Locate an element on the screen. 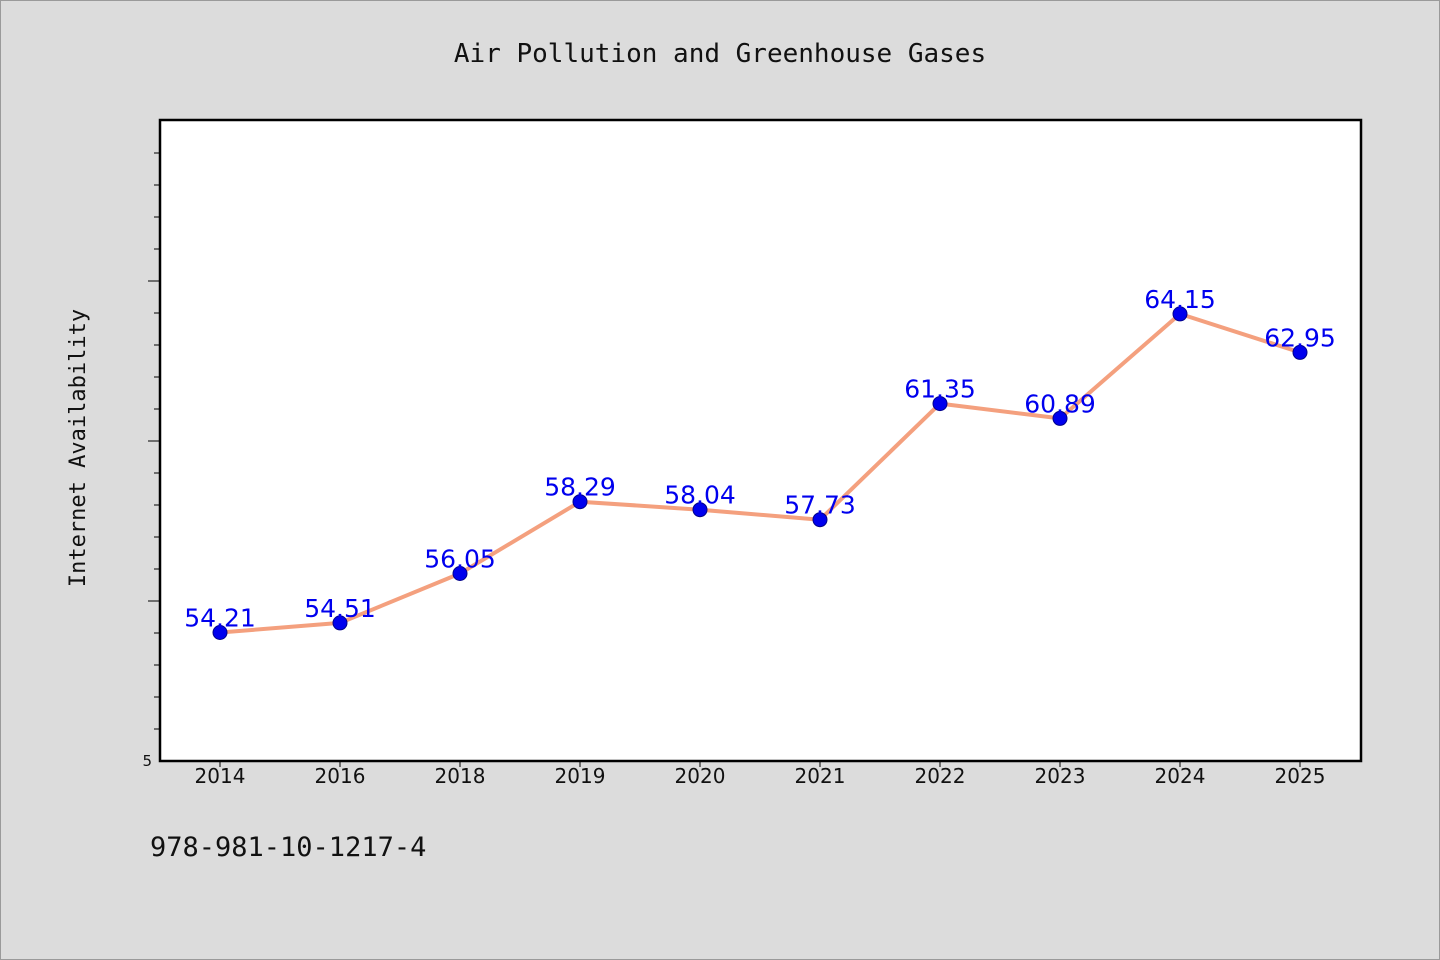 The height and width of the screenshot is (960, 1440). data-label: 54.21 is located at coordinates (220, 618).